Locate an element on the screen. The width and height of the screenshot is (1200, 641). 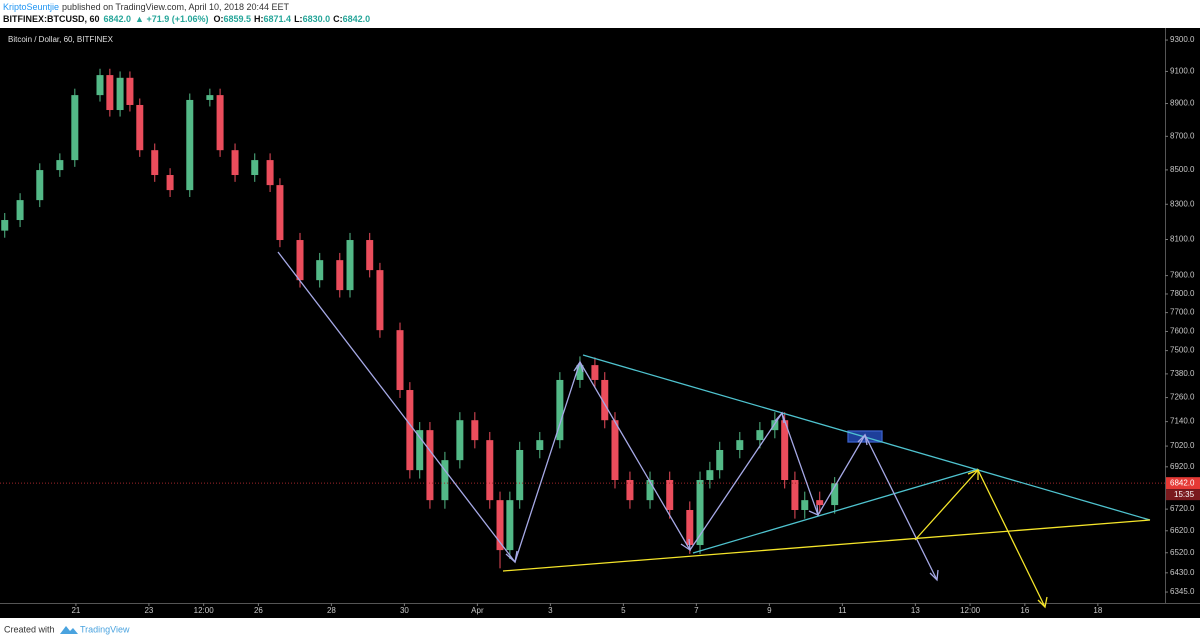
y-tick-label: 8900.0 is located at coordinates (1182, 103).